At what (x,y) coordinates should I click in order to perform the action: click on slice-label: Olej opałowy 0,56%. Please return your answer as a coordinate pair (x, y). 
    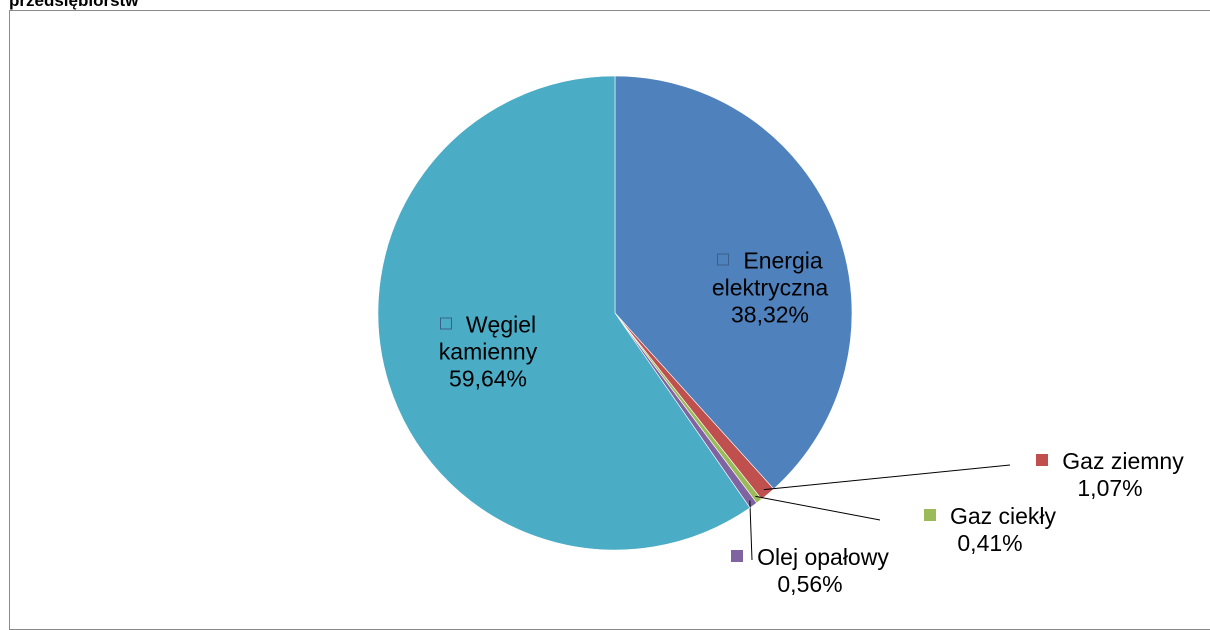
    Looking at the image, I should click on (810, 571).